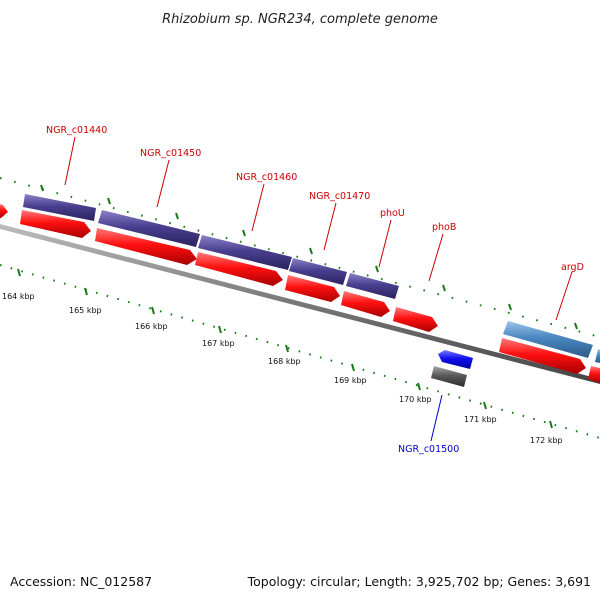 Image resolution: width=600 pixels, height=600 pixels. I want to click on tick-label-167: 167 kbp, so click(218, 343).